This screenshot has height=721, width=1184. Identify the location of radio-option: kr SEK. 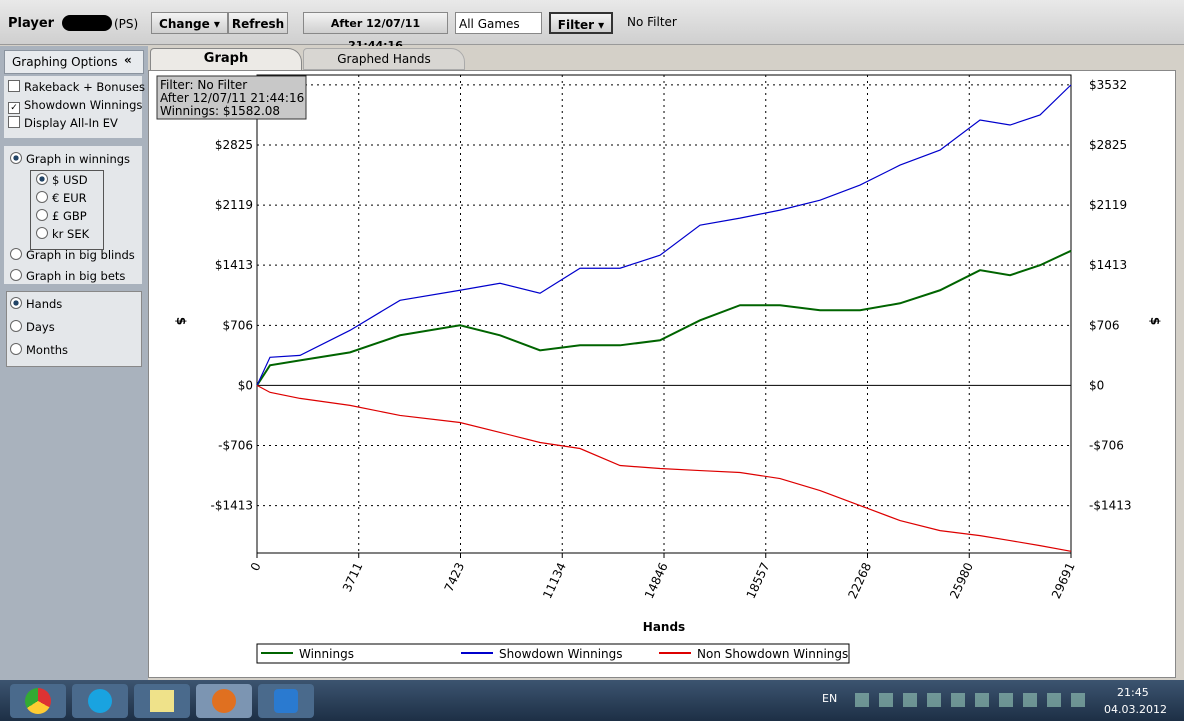
(62, 234).